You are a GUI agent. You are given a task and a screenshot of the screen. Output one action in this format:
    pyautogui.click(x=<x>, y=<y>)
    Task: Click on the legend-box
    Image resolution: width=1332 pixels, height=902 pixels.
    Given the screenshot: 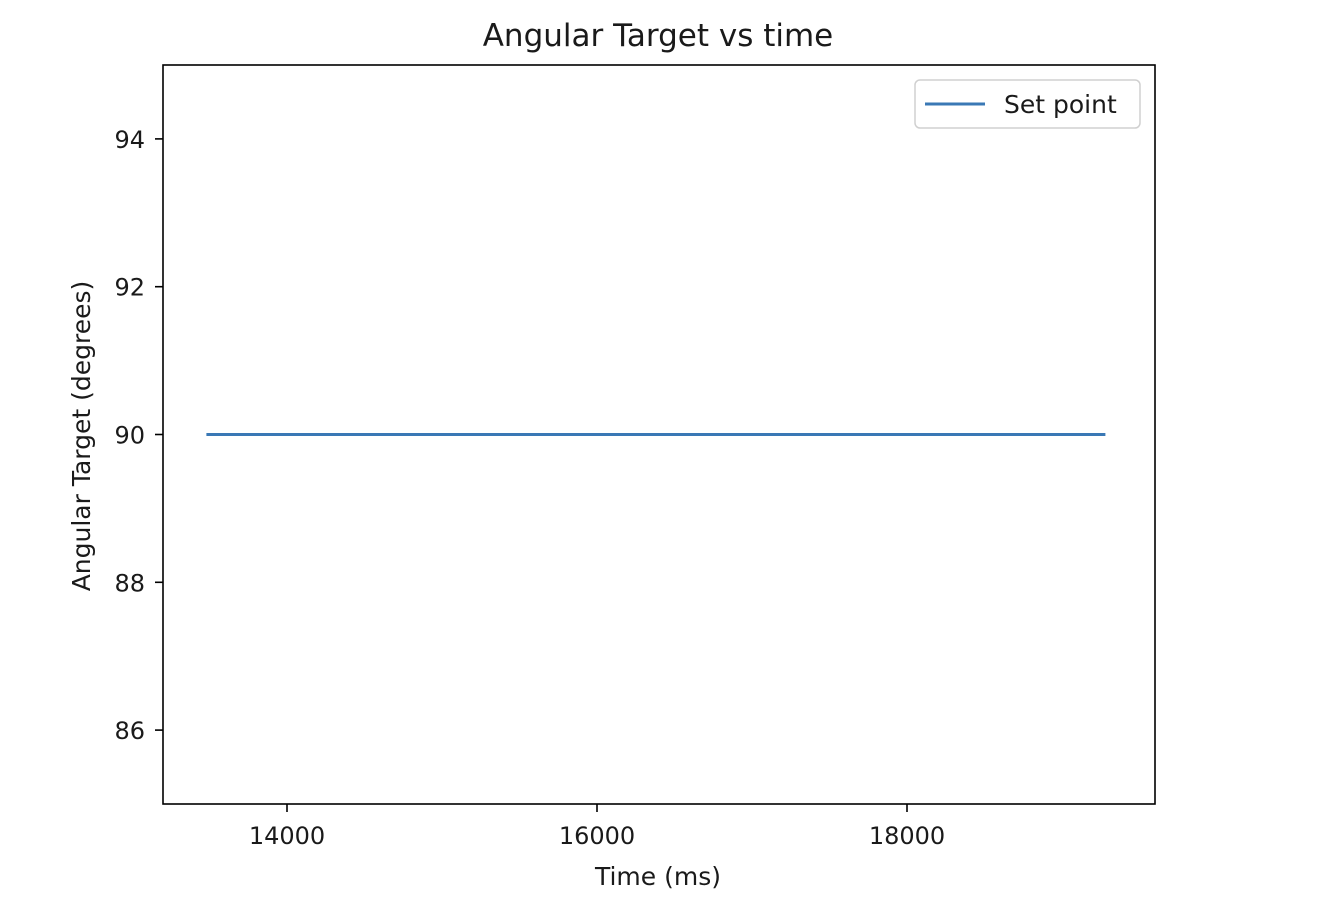 What is the action you would take?
    pyautogui.click(x=1027, y=104)
    